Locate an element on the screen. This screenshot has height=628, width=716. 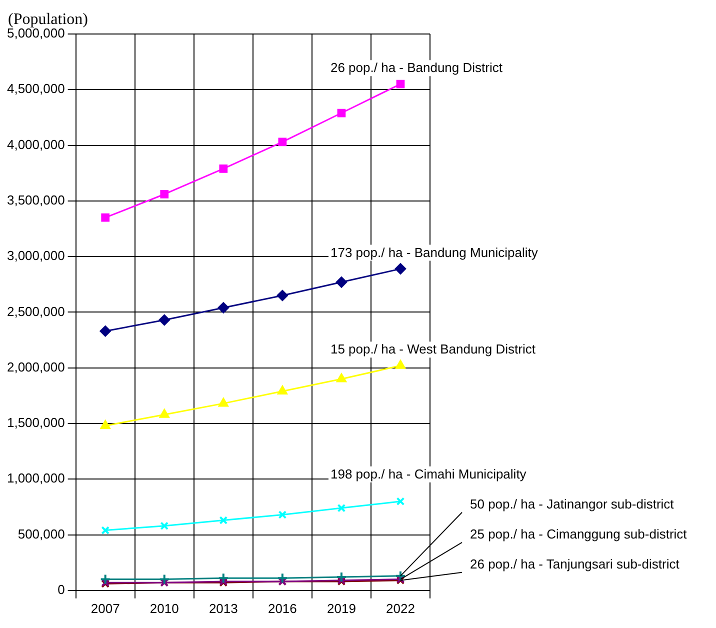
y-tick-label: 500,000 is located at coordinates (41, 534).